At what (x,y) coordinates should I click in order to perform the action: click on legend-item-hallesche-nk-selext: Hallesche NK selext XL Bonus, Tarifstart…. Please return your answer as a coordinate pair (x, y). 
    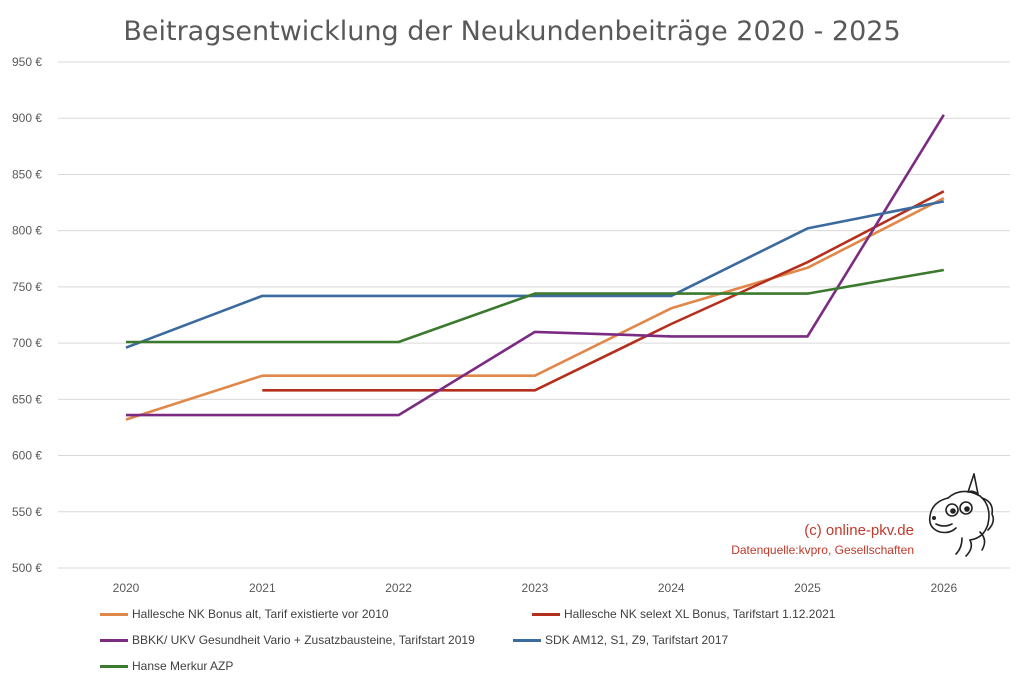
    Looking at the image, I should click on (683, 614).